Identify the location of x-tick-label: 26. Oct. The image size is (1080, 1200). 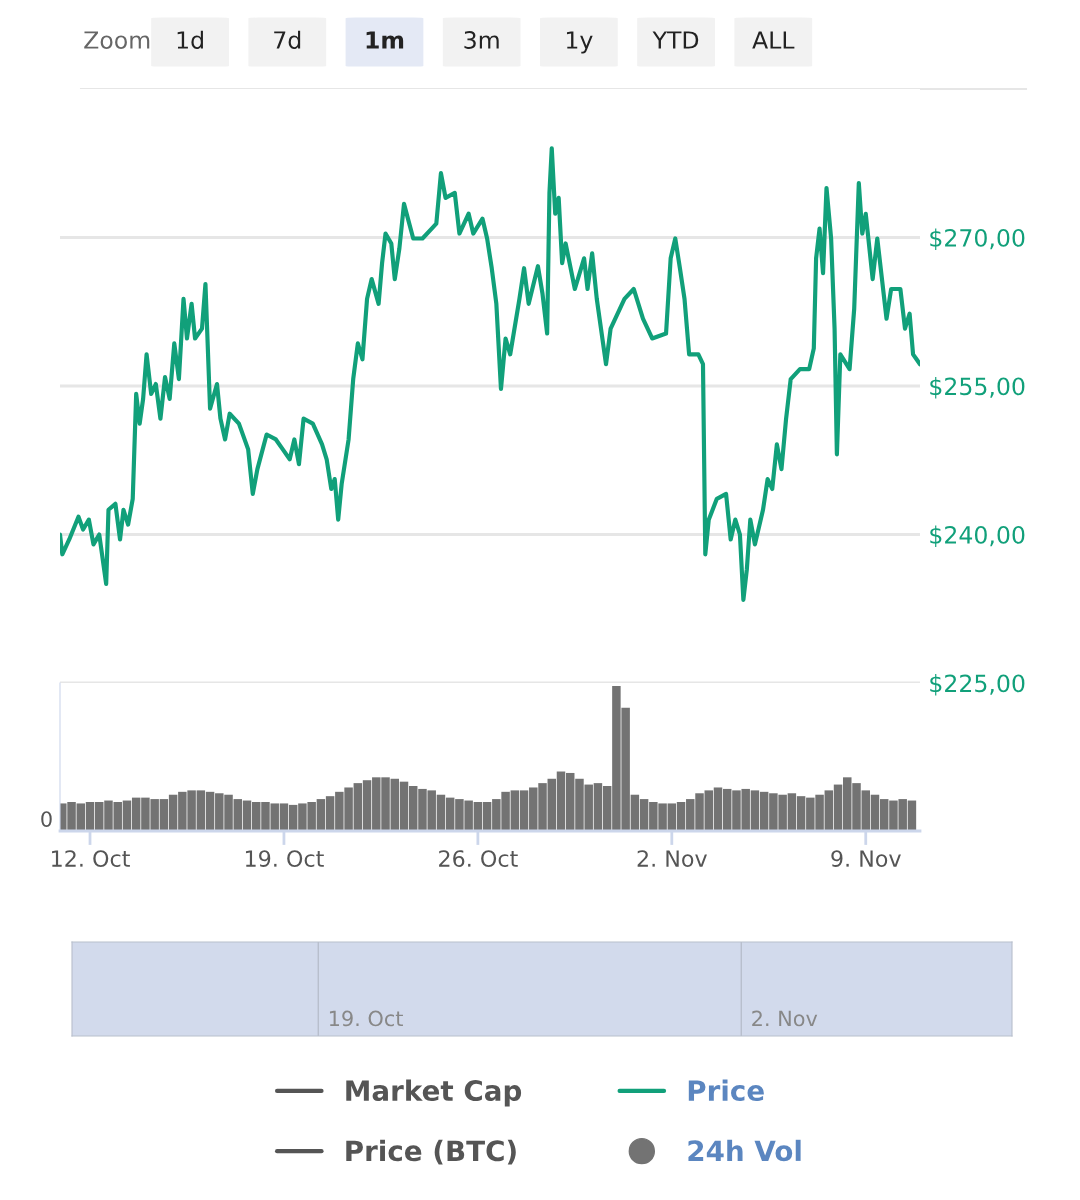
(478, 858).